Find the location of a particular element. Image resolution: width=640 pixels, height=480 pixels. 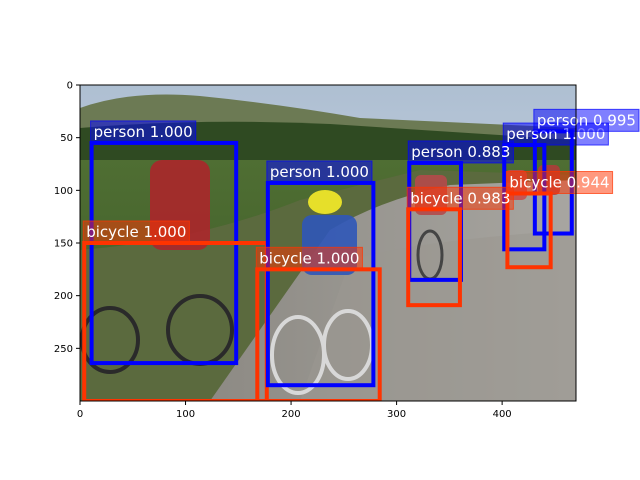

y-tick-label: 200 is located at coordinates (63, 296).